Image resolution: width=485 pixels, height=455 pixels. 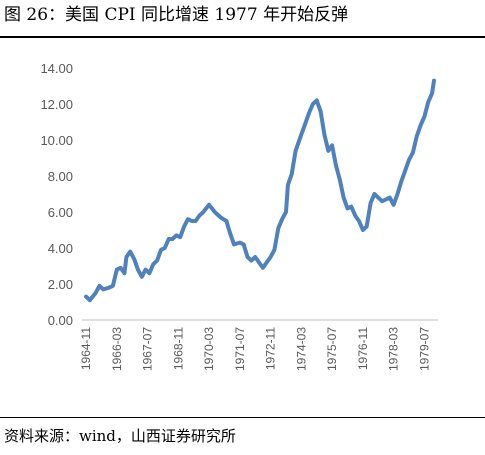 What do you see at coordinates (424, 349) in the screenshot?
I see `x-tick-label: 1979-07` at bounding box center [424, 349].